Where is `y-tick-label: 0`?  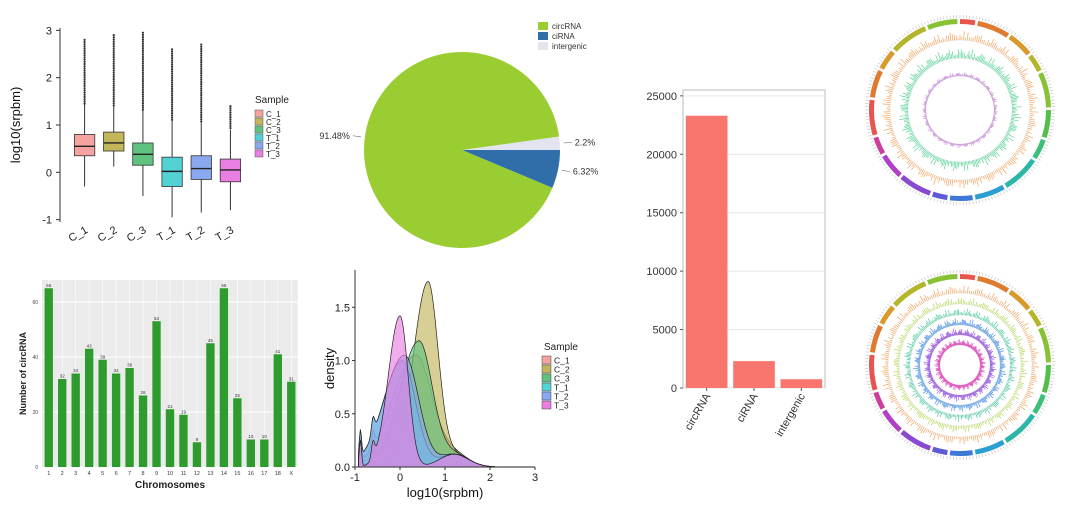
y-tick-label: 0 is located at coordinates (36, 468).